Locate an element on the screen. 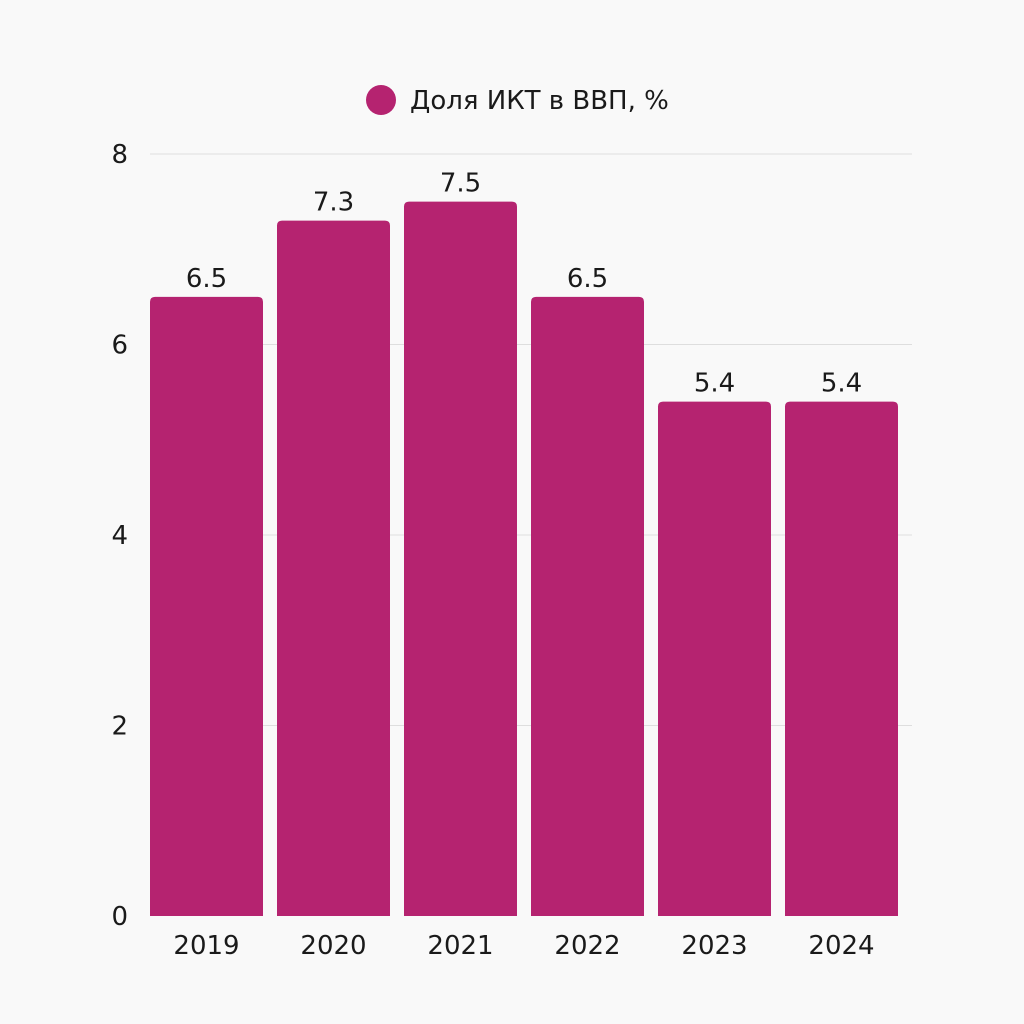  bar-2024 is located at coordinates (841, 658).